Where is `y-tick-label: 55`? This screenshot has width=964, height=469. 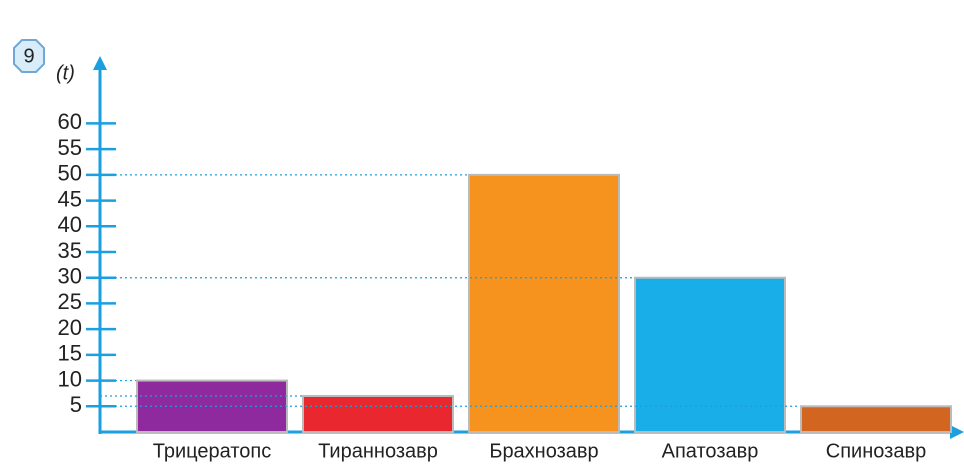 y-tick-label: 55 is located at coordinates (70, 147).